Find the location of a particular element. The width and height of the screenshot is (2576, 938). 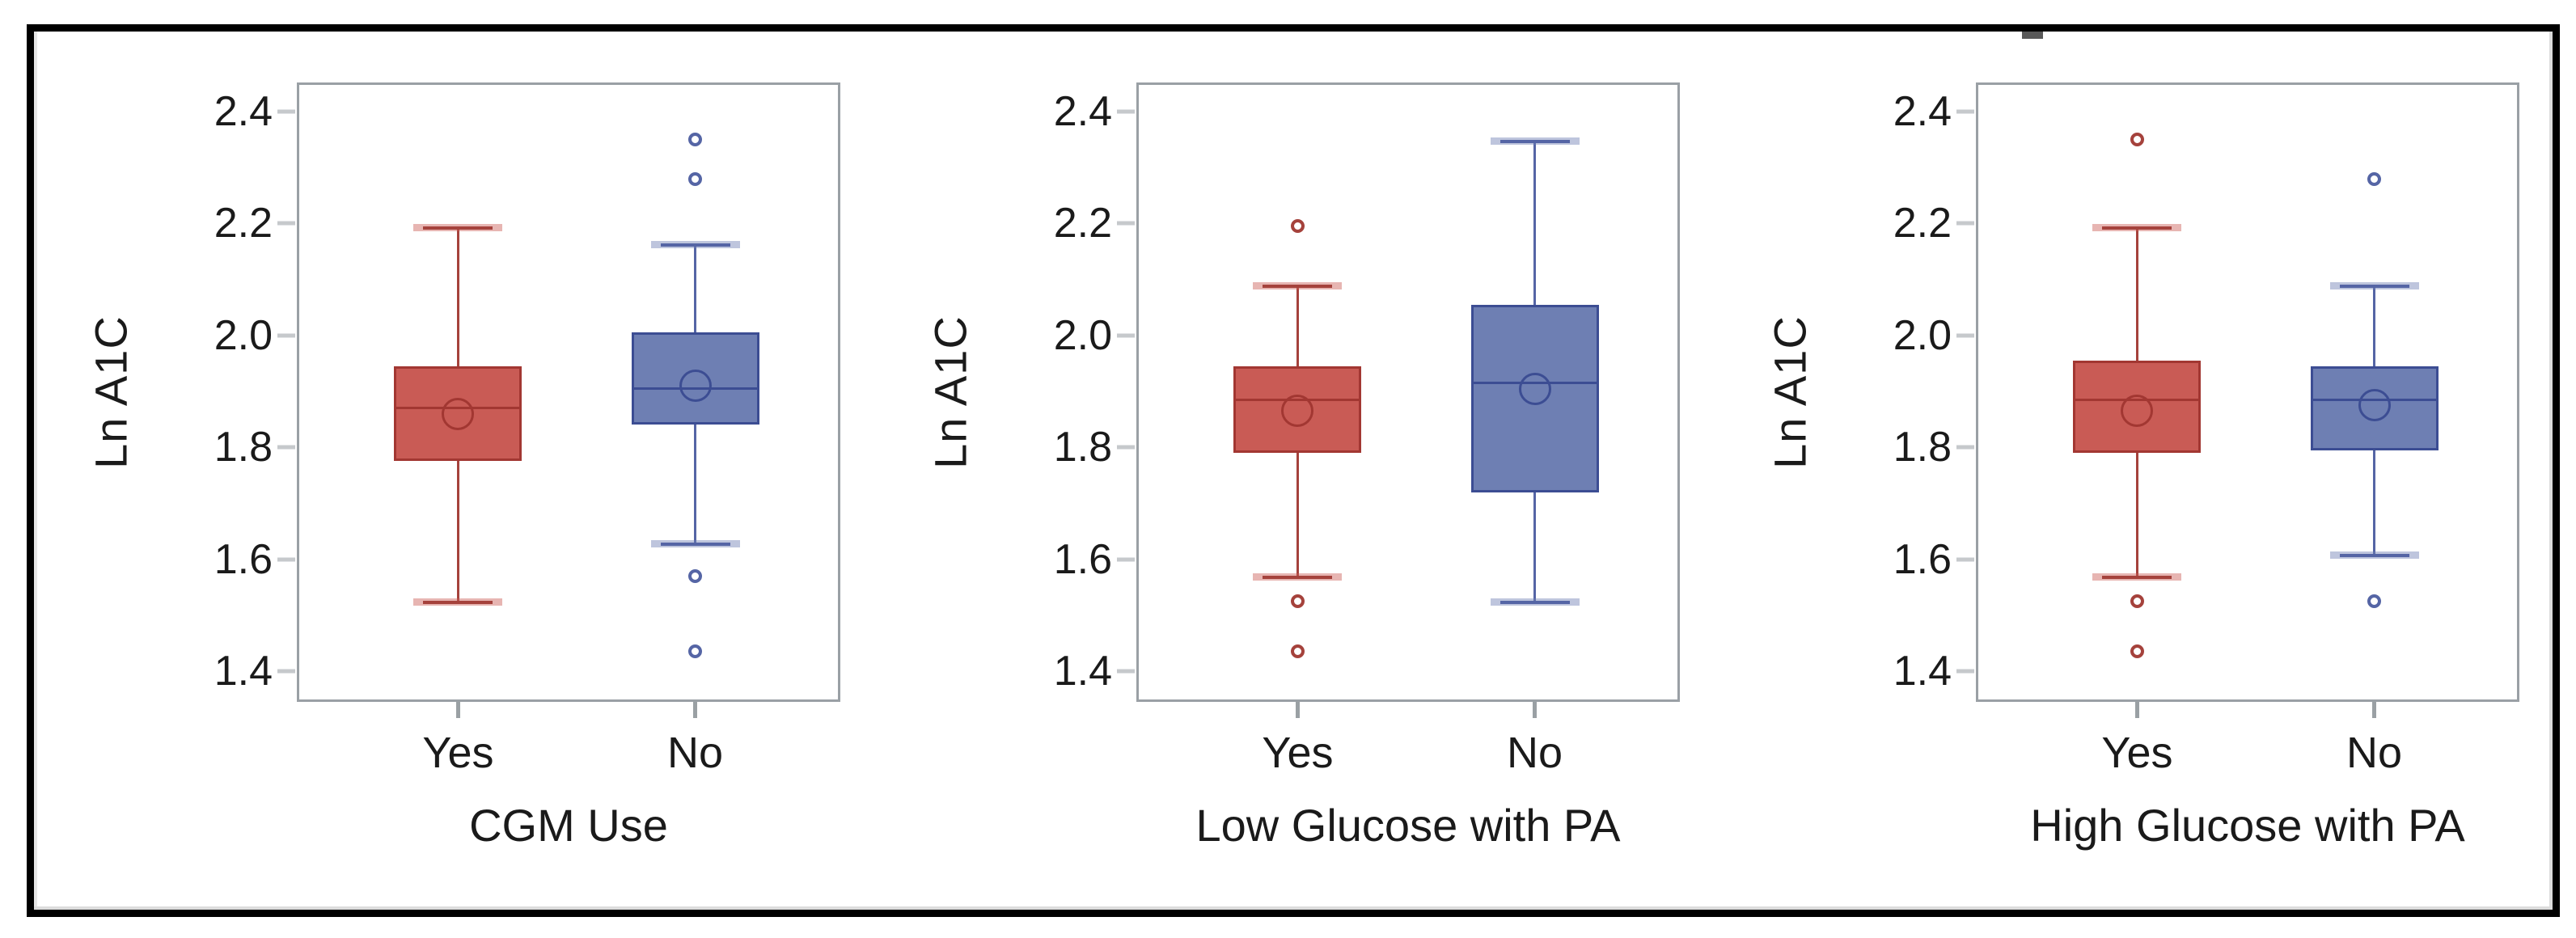

iqr-box is located at coordinates (695, 378).